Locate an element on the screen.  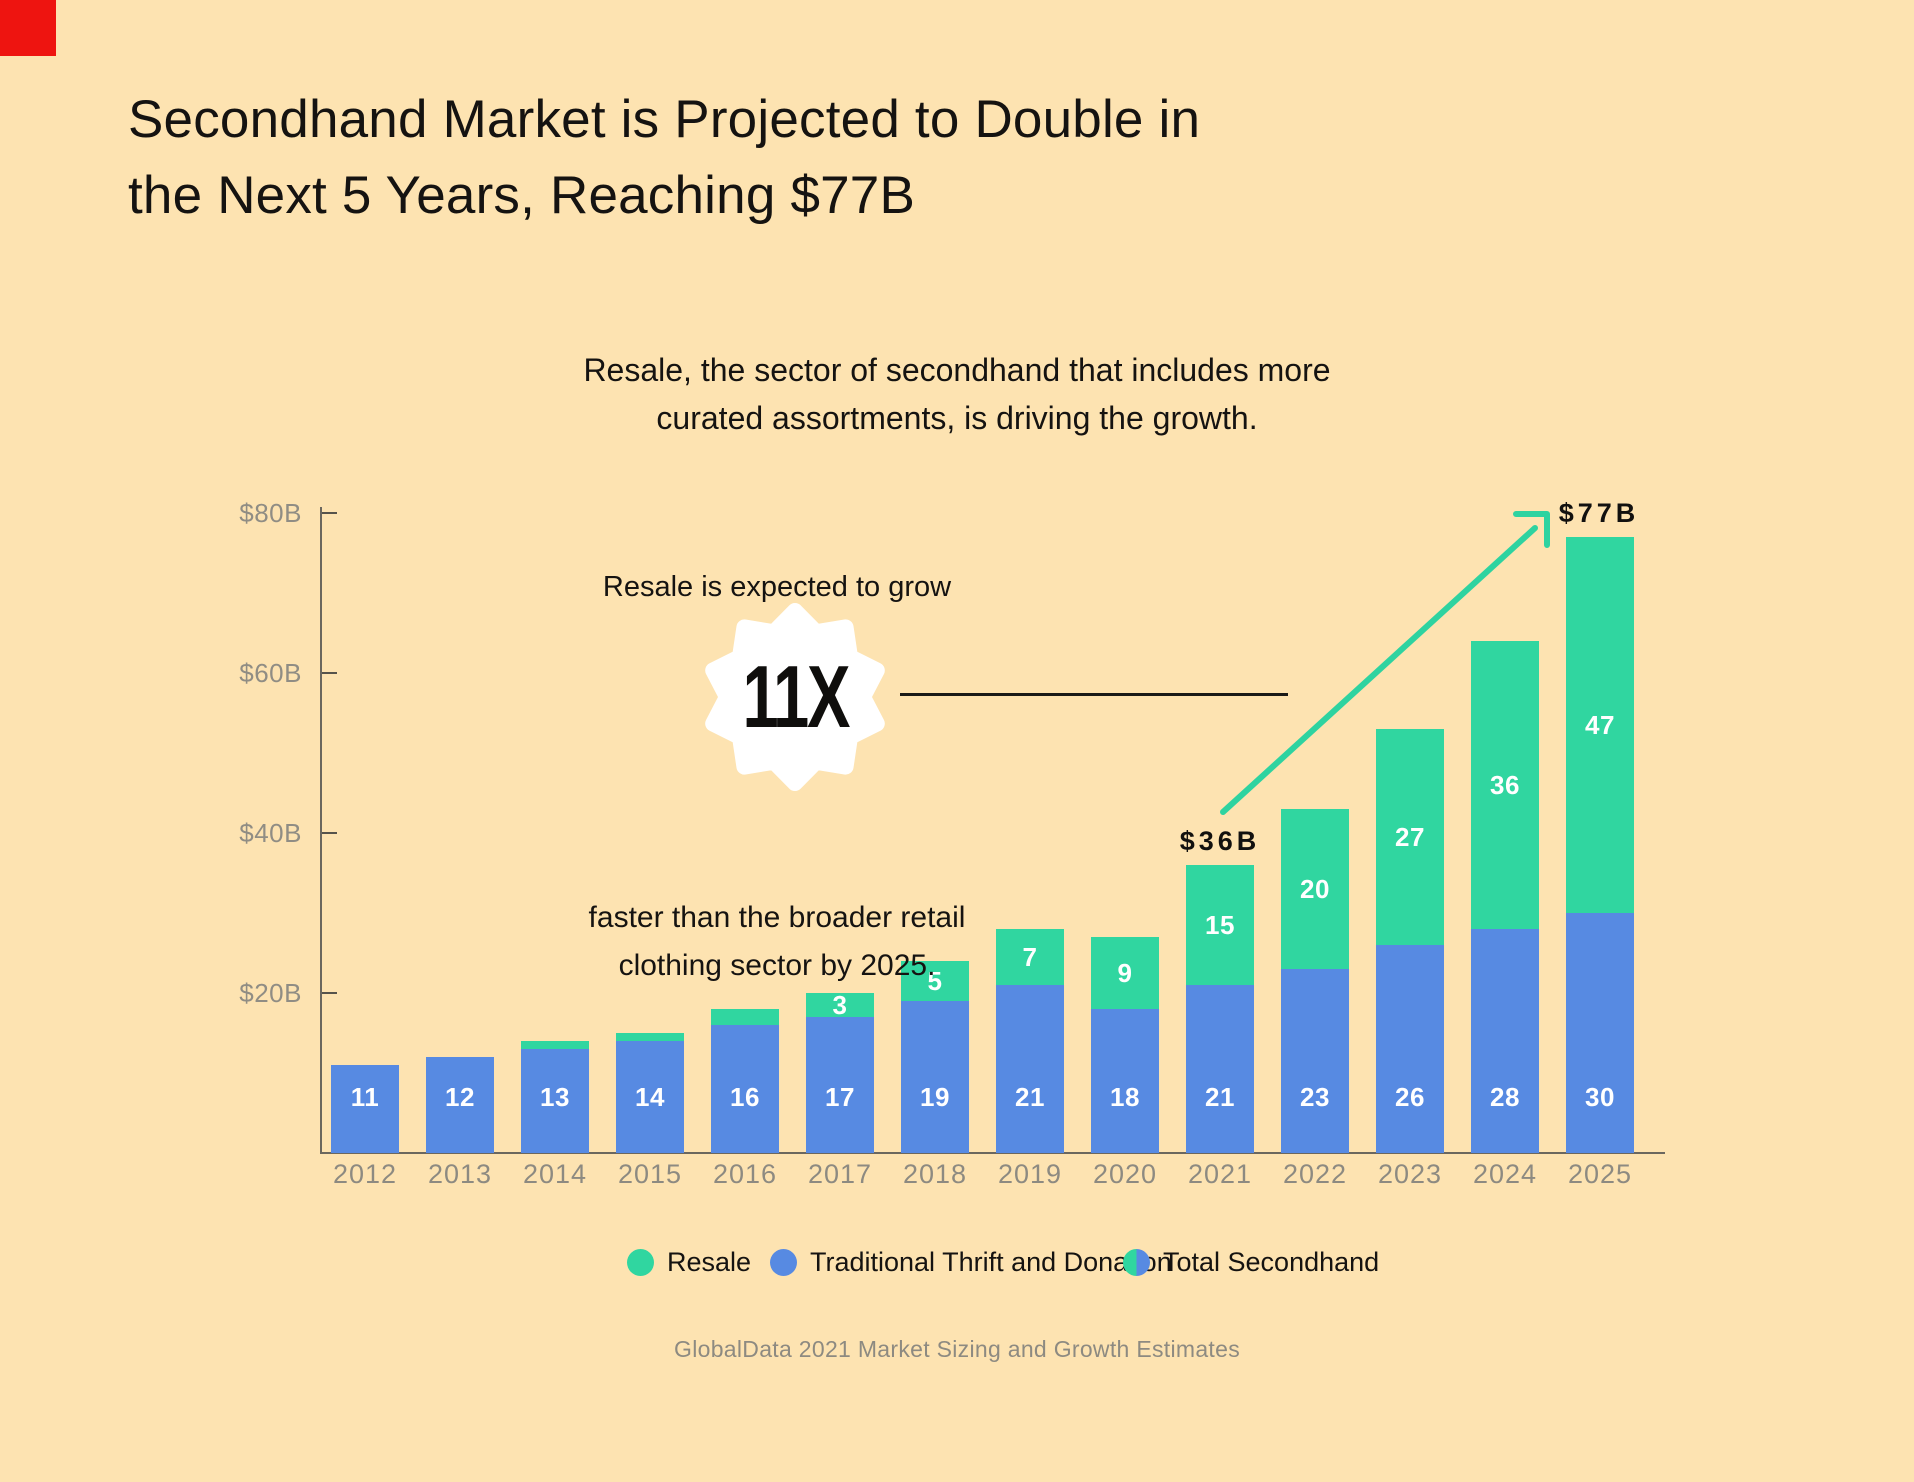
bar-thrift-value-label: 26 is located at coordinates (1410, 1097).